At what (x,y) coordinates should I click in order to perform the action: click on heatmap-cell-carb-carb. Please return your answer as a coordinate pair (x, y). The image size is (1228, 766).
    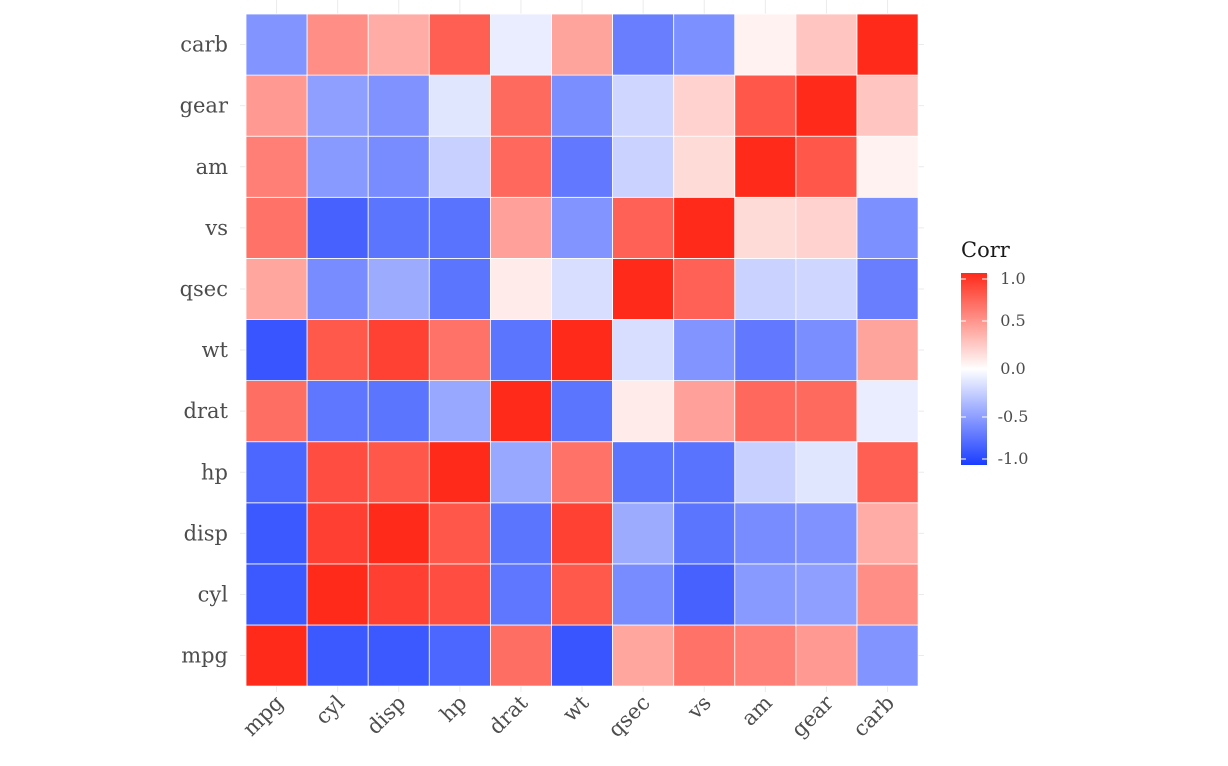
    Looking at the image, I should click on (887, 44).